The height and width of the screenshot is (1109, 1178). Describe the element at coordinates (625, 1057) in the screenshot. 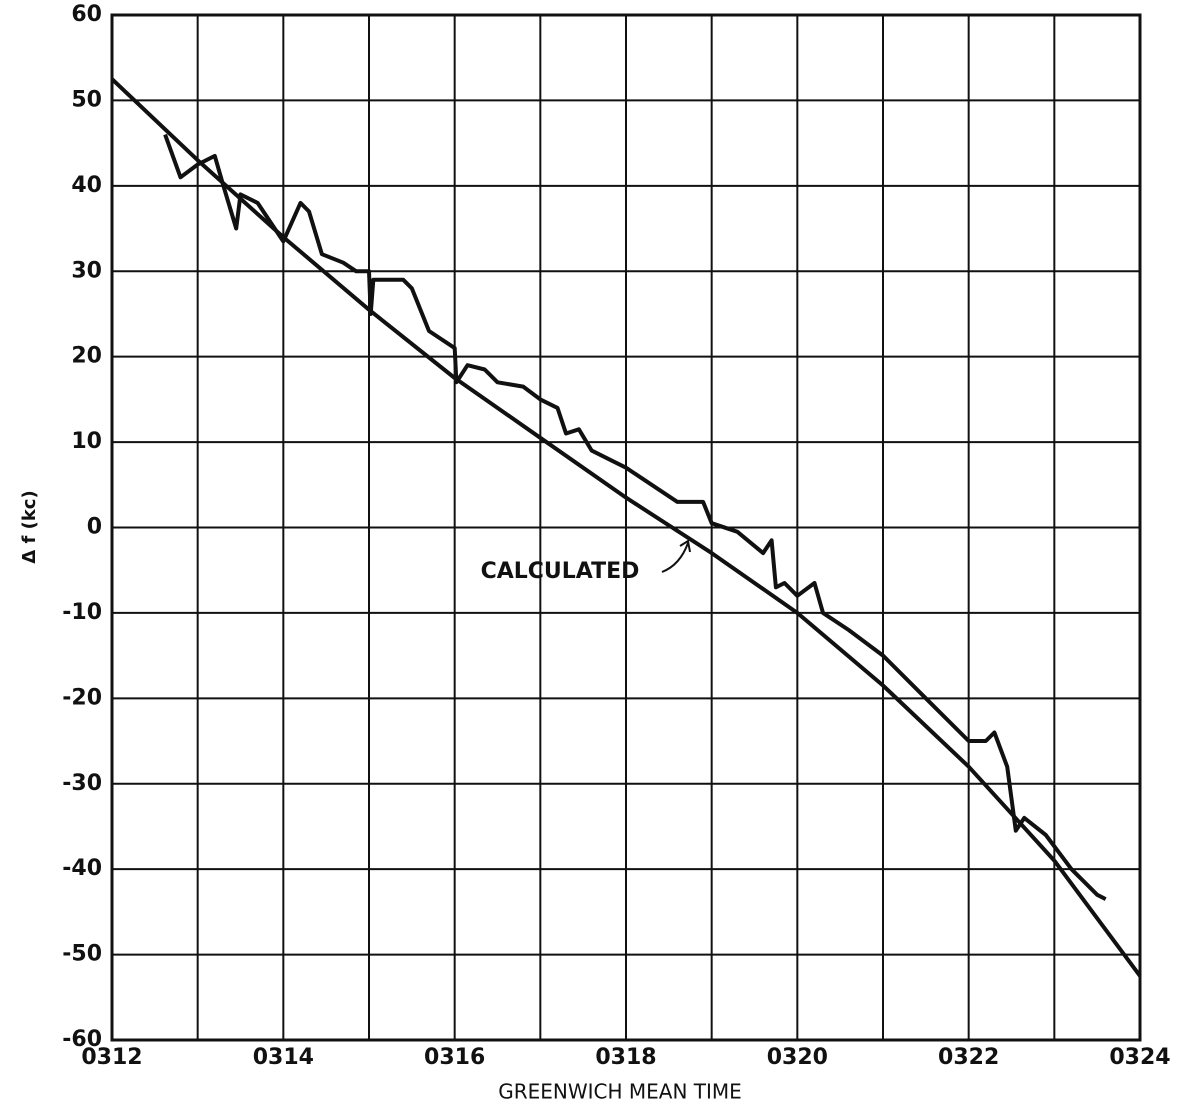

I see `x-tick-label: 0318` at that location.